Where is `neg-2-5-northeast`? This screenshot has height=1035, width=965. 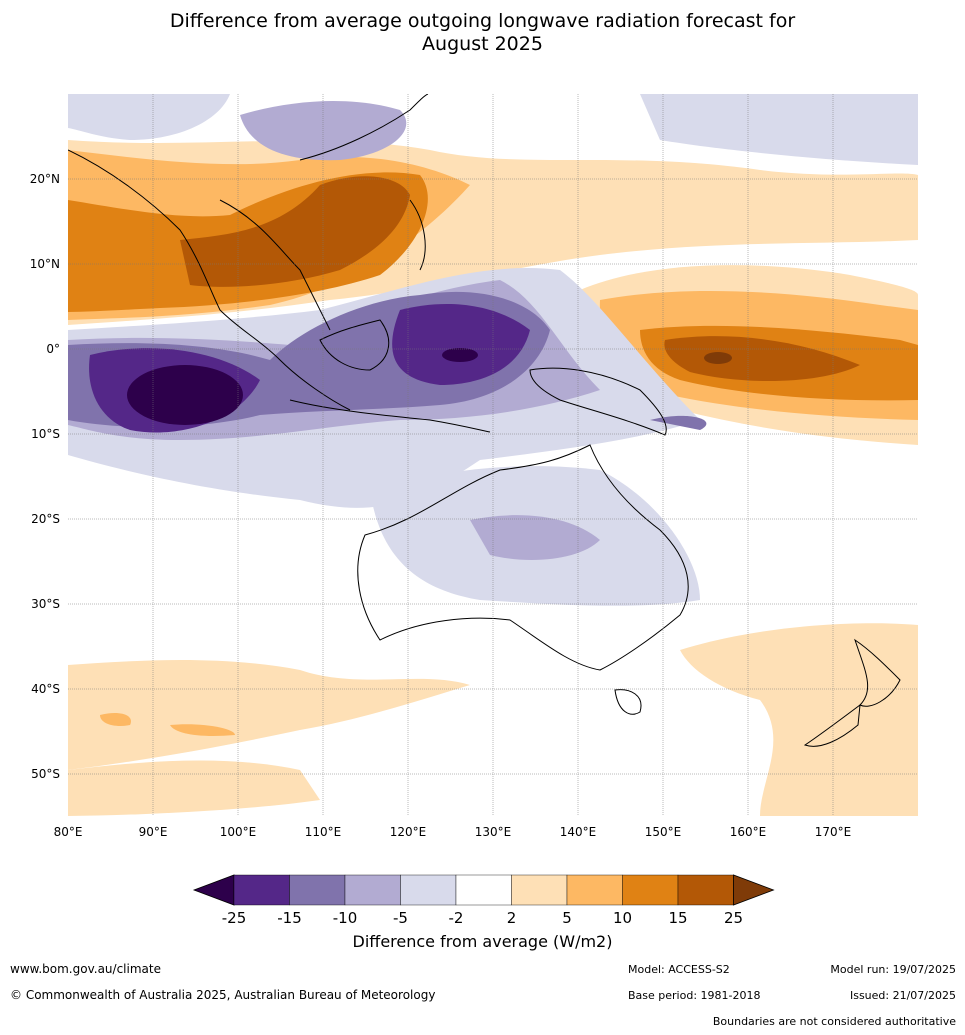
neg-2-5-northeast is located at coordinates (779, 129).